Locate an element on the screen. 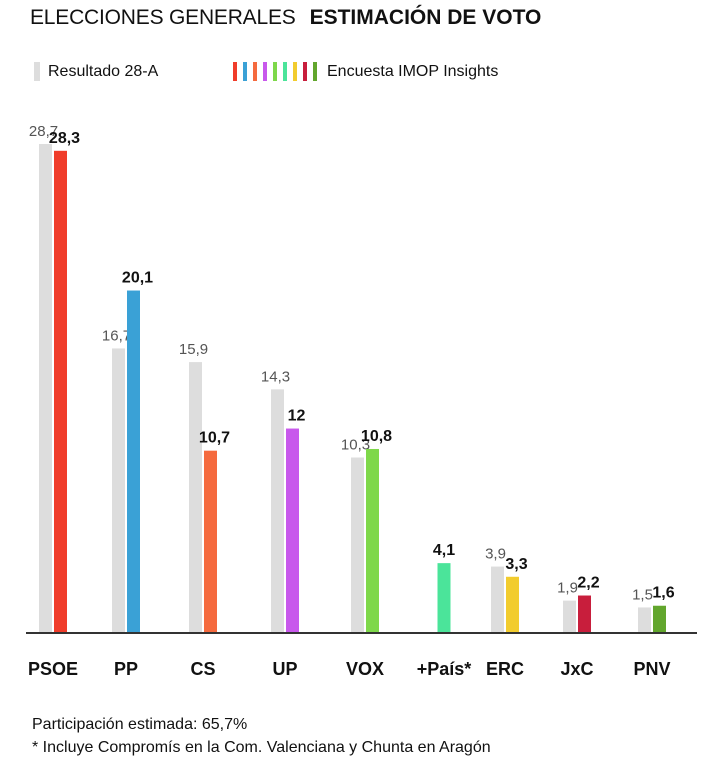 This screenshot has height=757, width=720. legend-swatch-survey is located at coordinates (275, 71).